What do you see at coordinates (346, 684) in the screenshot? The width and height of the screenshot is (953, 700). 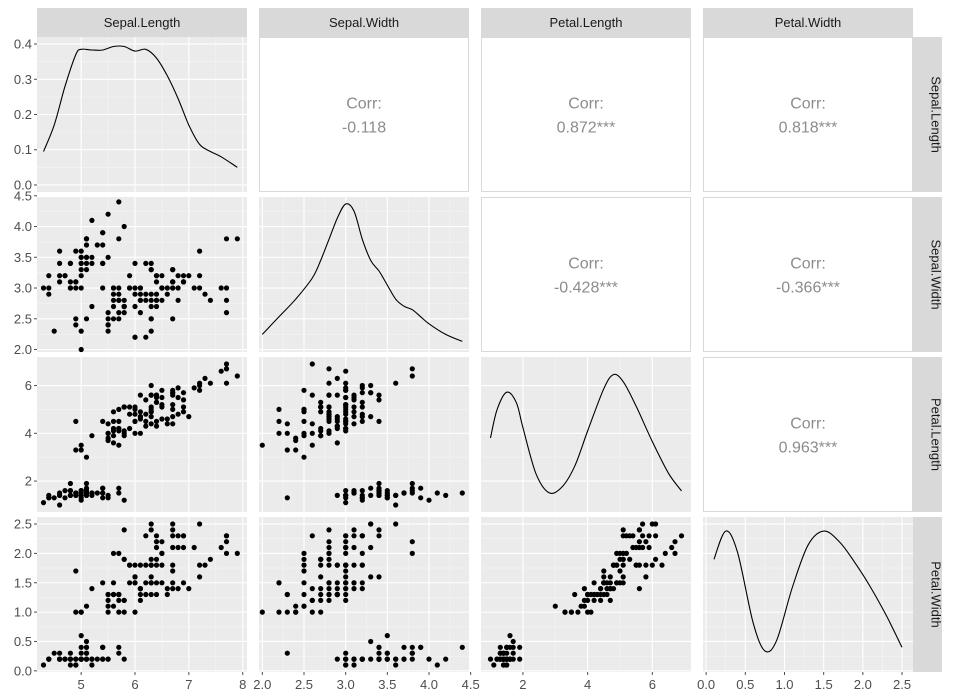 I see `x-tick-label: 3.0` at bounding box center [346, 684].